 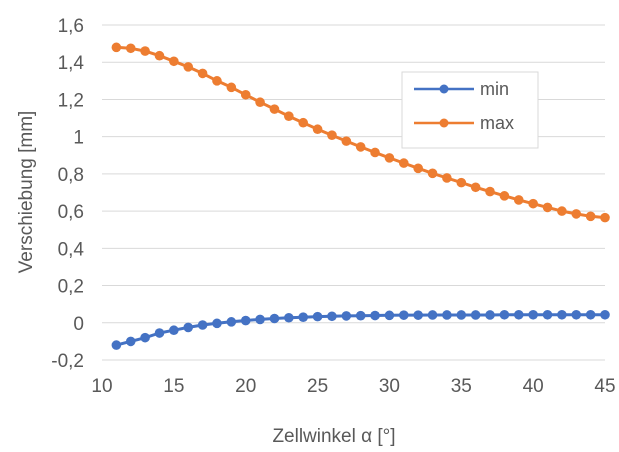 What do you see at coordinates (78, 138) in the screenshot?
I see `y-tick-label: 1` at bounding box center [78, 138].